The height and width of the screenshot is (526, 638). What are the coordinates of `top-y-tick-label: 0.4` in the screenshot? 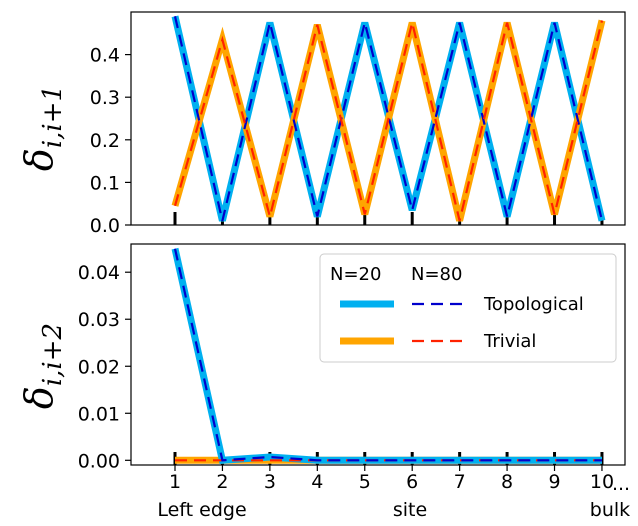 It's located at (105, 56).